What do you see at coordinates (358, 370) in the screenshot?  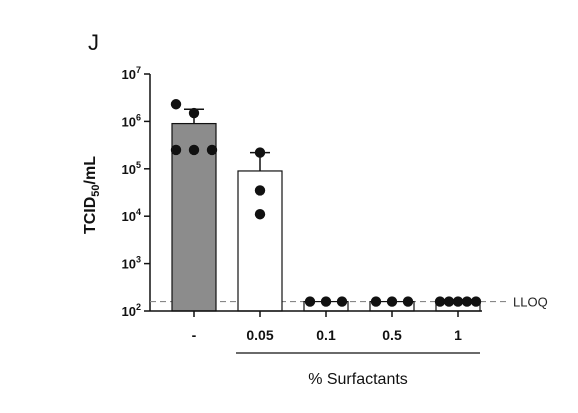 I see `x-group: % Surfactants` at bounding box center [358, 370].